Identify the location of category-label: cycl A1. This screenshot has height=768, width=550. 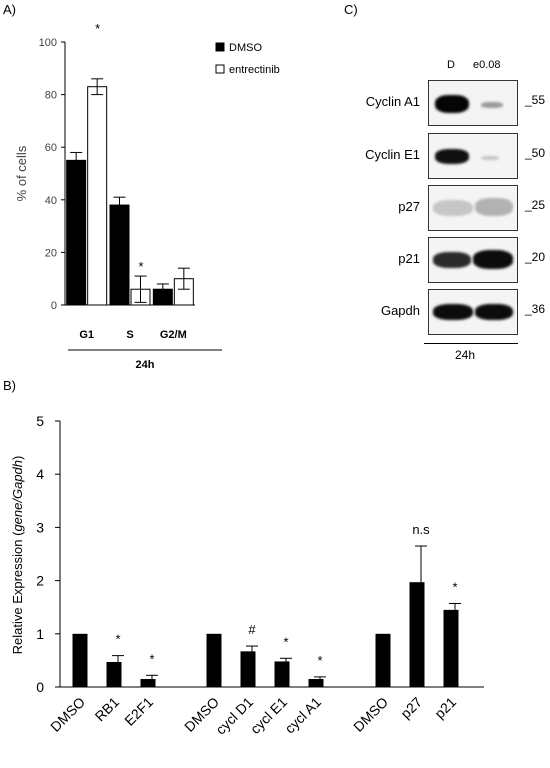
(302, 715).